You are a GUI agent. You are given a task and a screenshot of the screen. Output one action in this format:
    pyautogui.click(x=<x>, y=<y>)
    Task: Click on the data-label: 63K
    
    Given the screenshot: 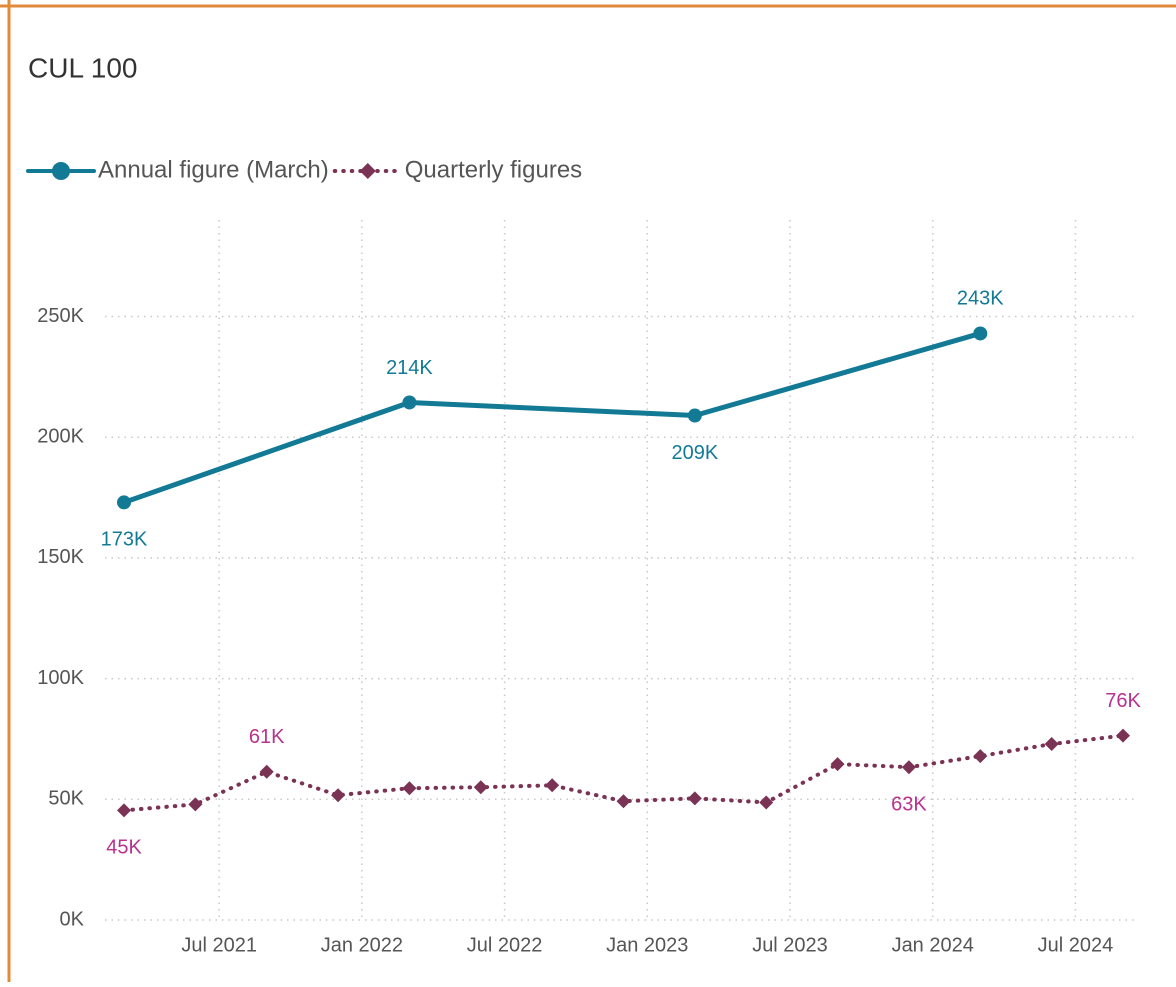 What is the action you would take?
    pyautogui.click(x=909, y=804)
    